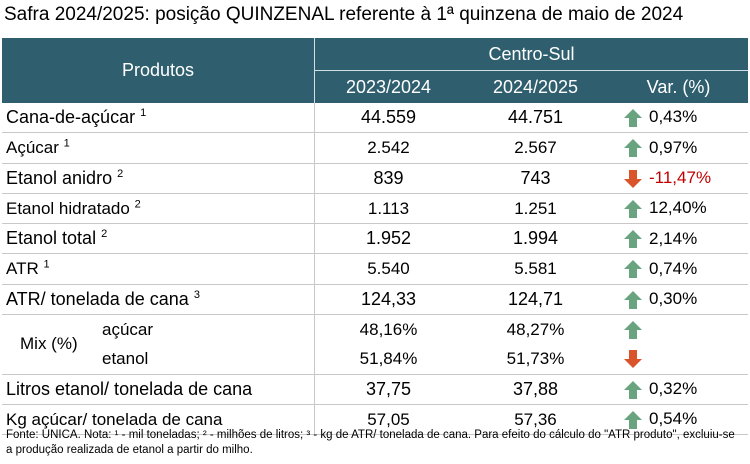 This screenshot has width=750, height=464. I want to click on row-label-text: Litros etanol/ tonelada de cana, so click(129, 388).